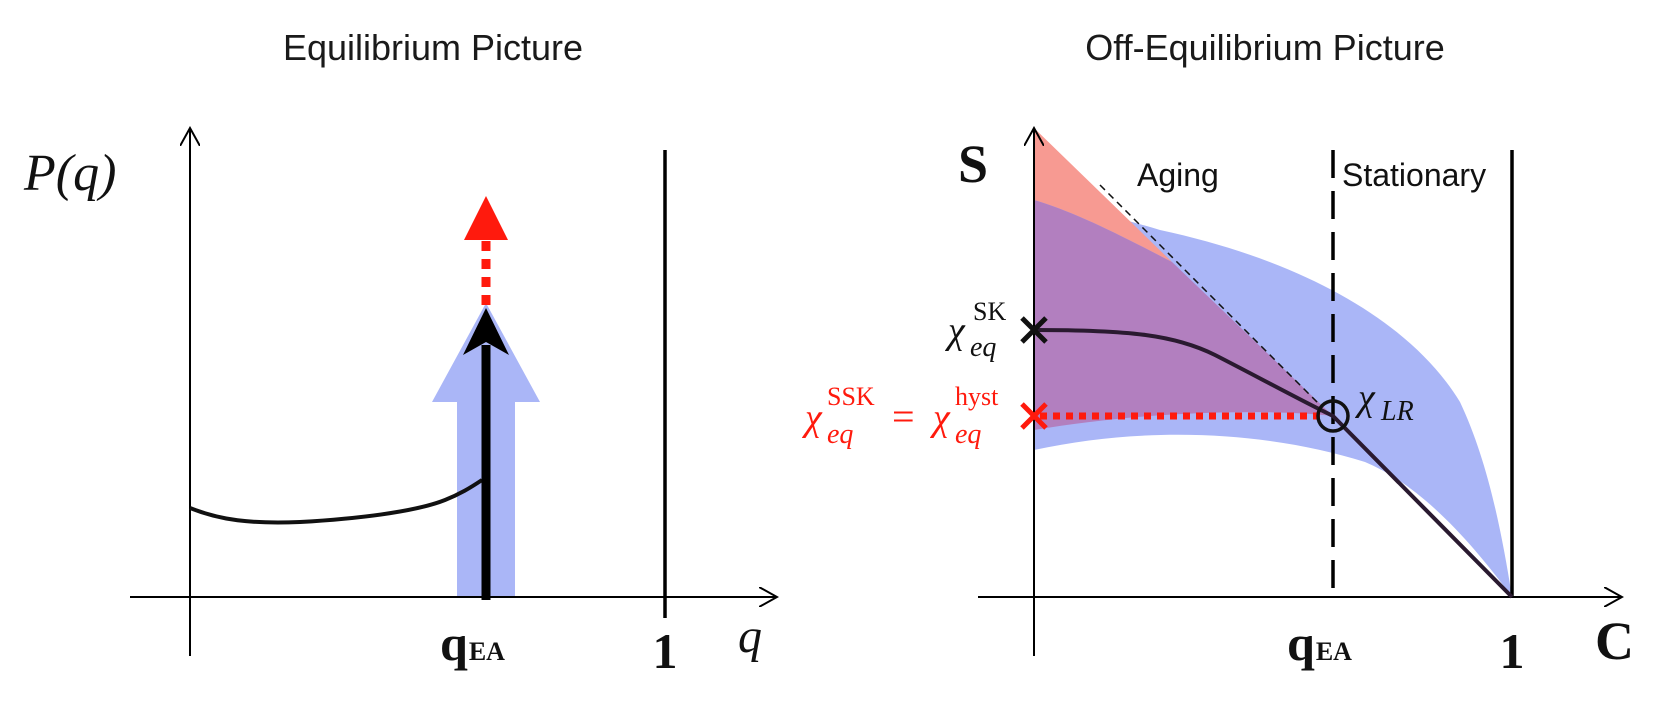 Image resolution: width=1661 pixels, height=704 pixels. I want to click on left-x-axis-label: q, so click(750, 636).